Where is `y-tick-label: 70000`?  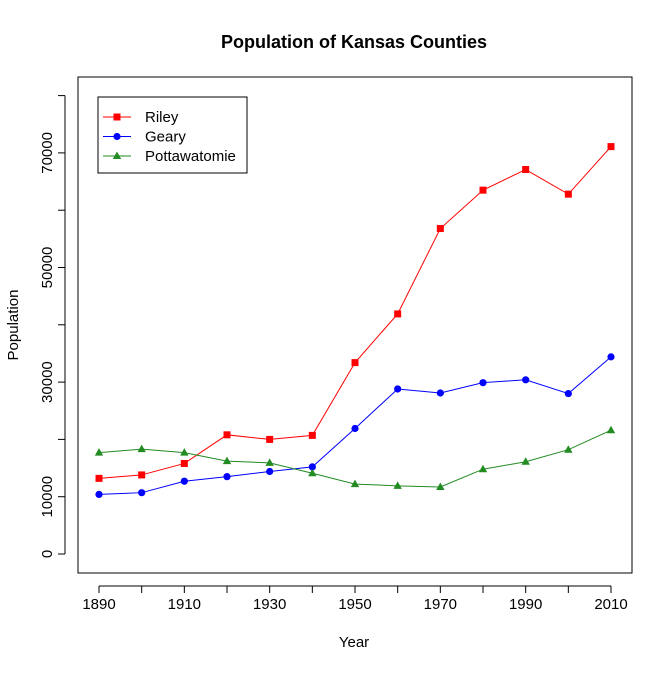
y-tick-label: 70000 is located at coordinates (47, 153).